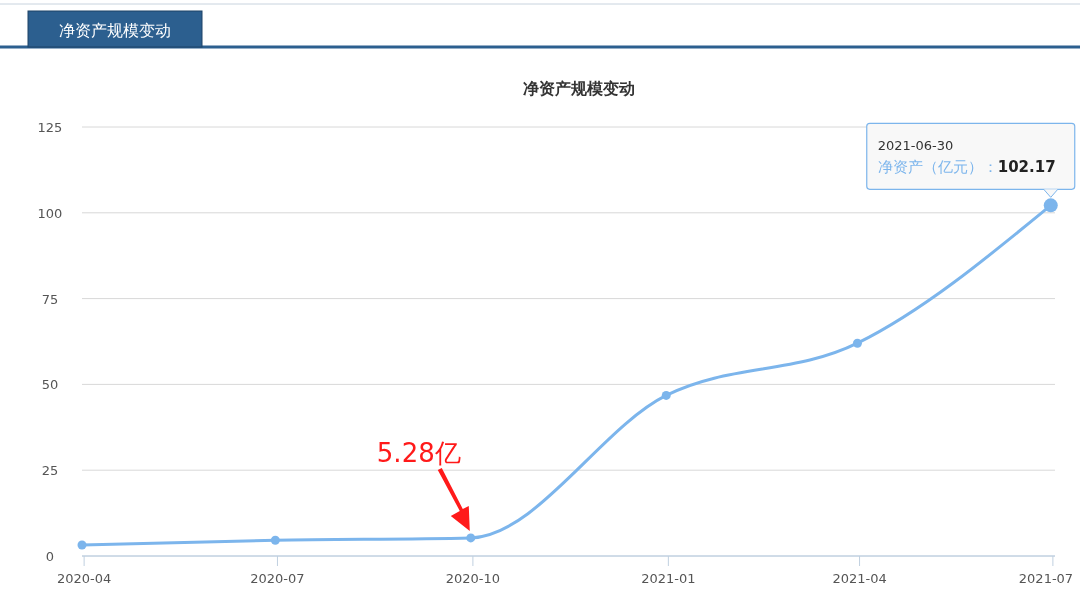 This screenshot has height=613, width=1080. What do you see at coordinates (115, 30) in the screenshot?
I see `text: 净资产规模变动` at bounding box center [115, 30].